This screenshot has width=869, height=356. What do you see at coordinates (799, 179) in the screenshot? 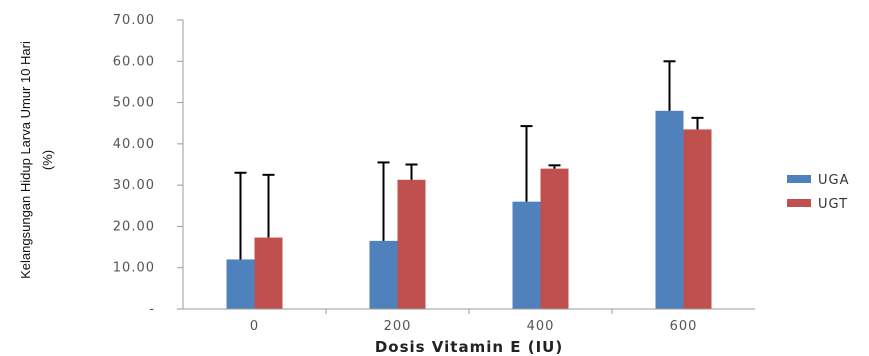
I see `legend-swatch-uga` at bounding box center [799, 179].